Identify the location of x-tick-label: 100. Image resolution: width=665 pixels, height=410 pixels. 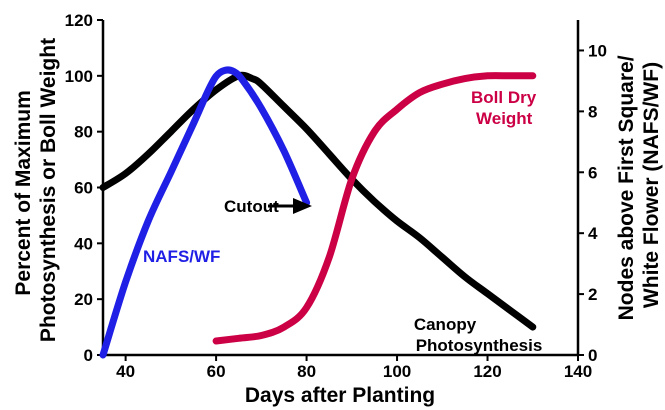
(397, 371).